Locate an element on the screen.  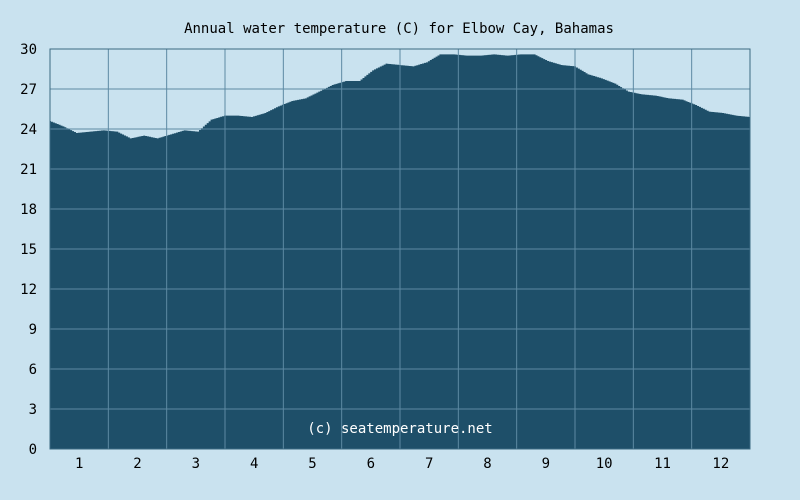
x-tick-label: 1 is located at coordinates (79, 464).